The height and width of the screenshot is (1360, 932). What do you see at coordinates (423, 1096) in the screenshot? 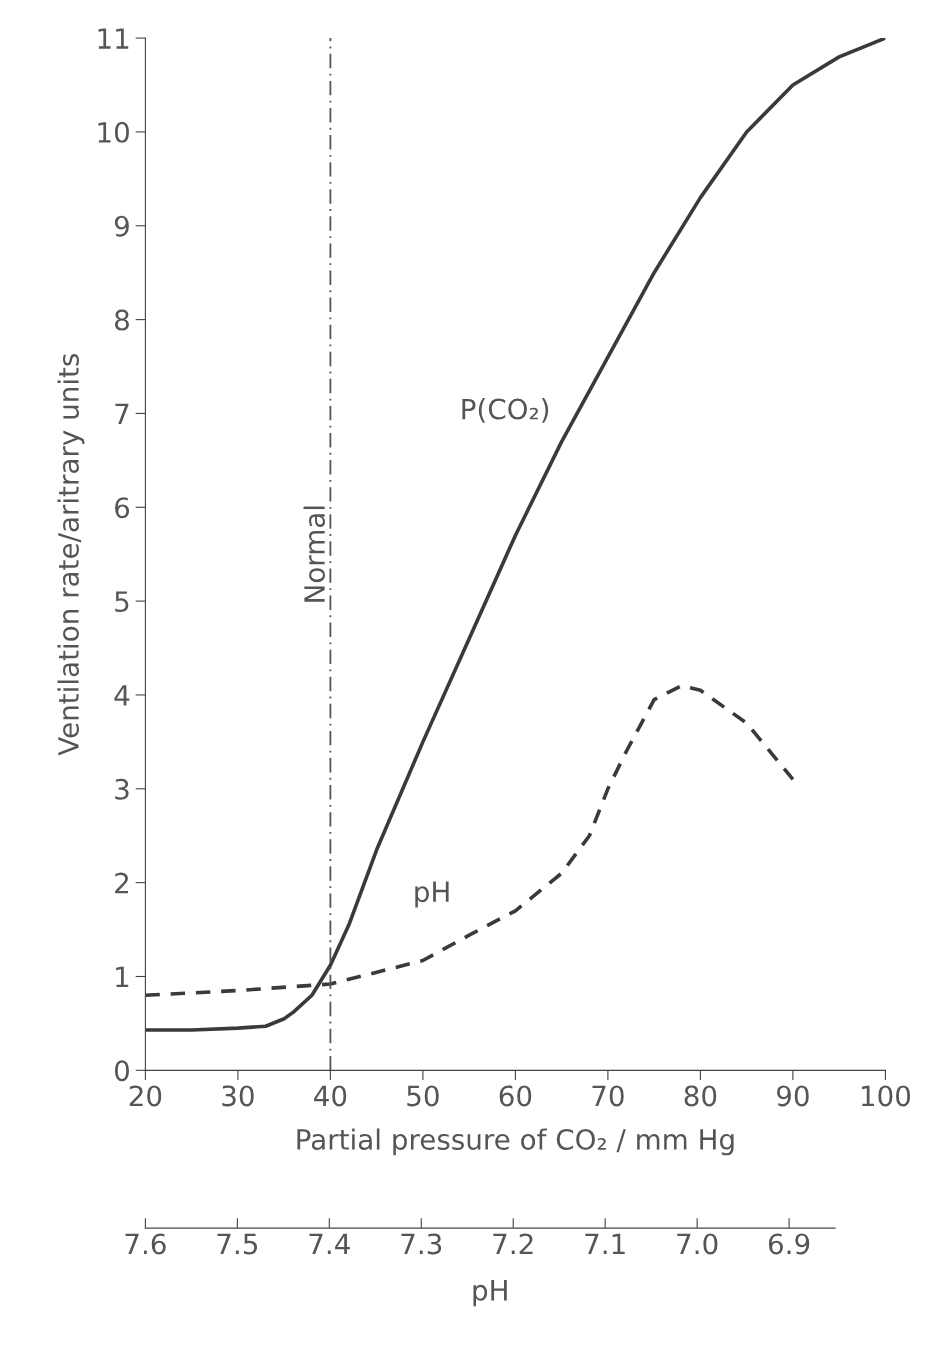
I see `x-tick-label: 50` at bounding box center [423, 1096].